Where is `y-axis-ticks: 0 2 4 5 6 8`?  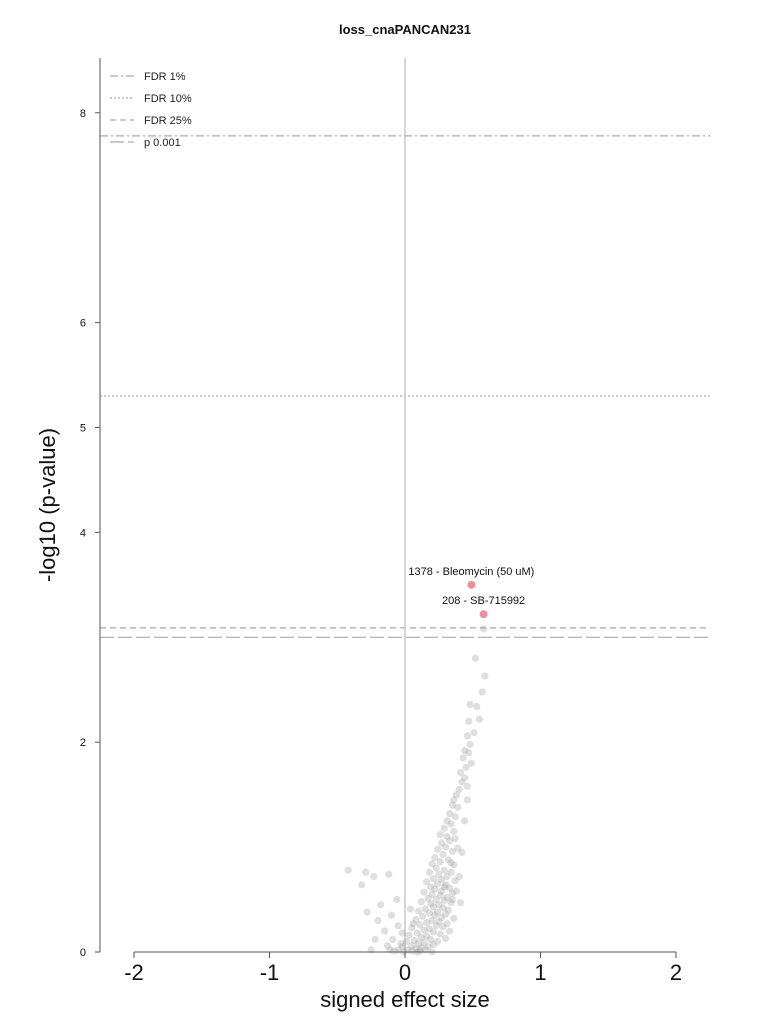
y-axis-ticks: 0 2 4 5 6 8 is located at coordinates (90, 533).